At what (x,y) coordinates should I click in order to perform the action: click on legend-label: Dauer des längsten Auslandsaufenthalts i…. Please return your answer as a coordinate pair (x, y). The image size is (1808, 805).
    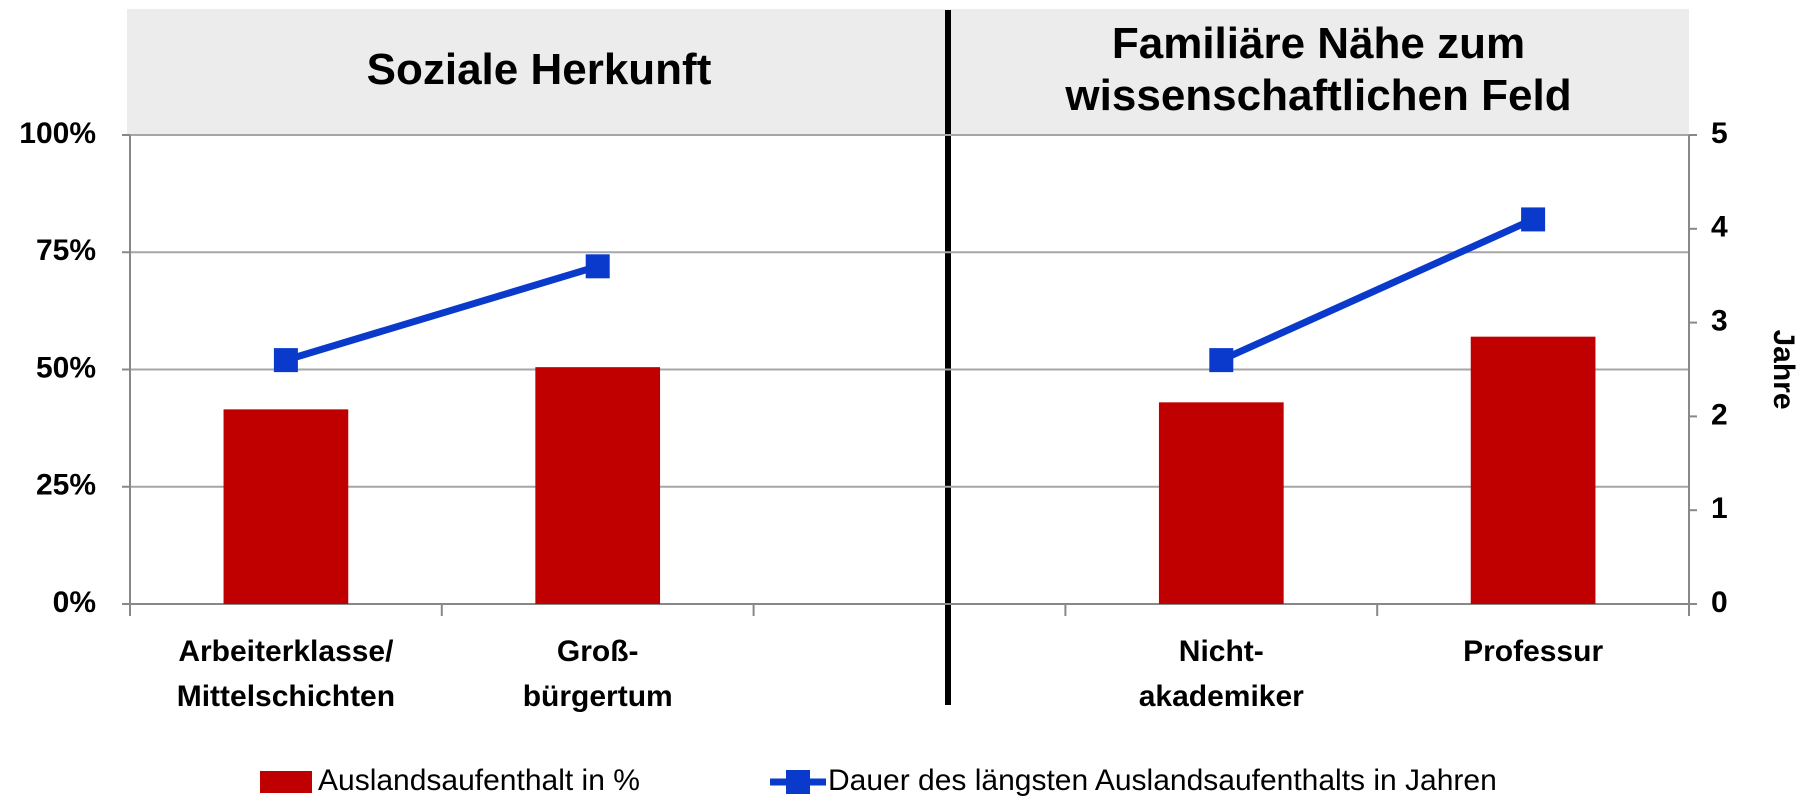
    Looking at the image, I should click on (1162, 780).